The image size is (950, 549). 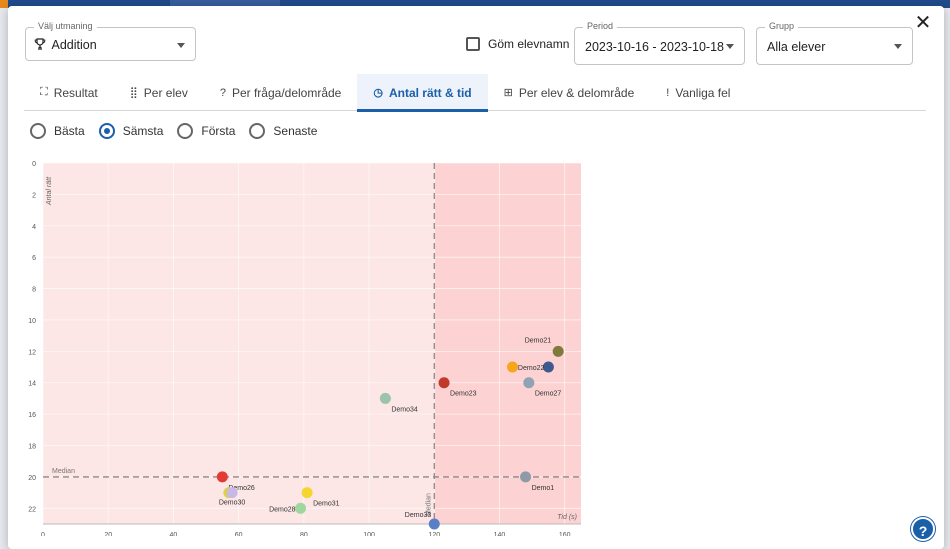 What do you see at coordinates (404, 409) in the screenshot?
I see `point-label: Demo34` at bounding box center [404, 409].